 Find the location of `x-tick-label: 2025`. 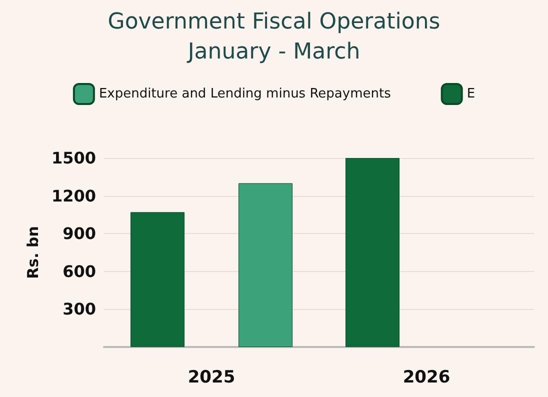

x-tick-label: 2025 is located at coordinates (212, 378).